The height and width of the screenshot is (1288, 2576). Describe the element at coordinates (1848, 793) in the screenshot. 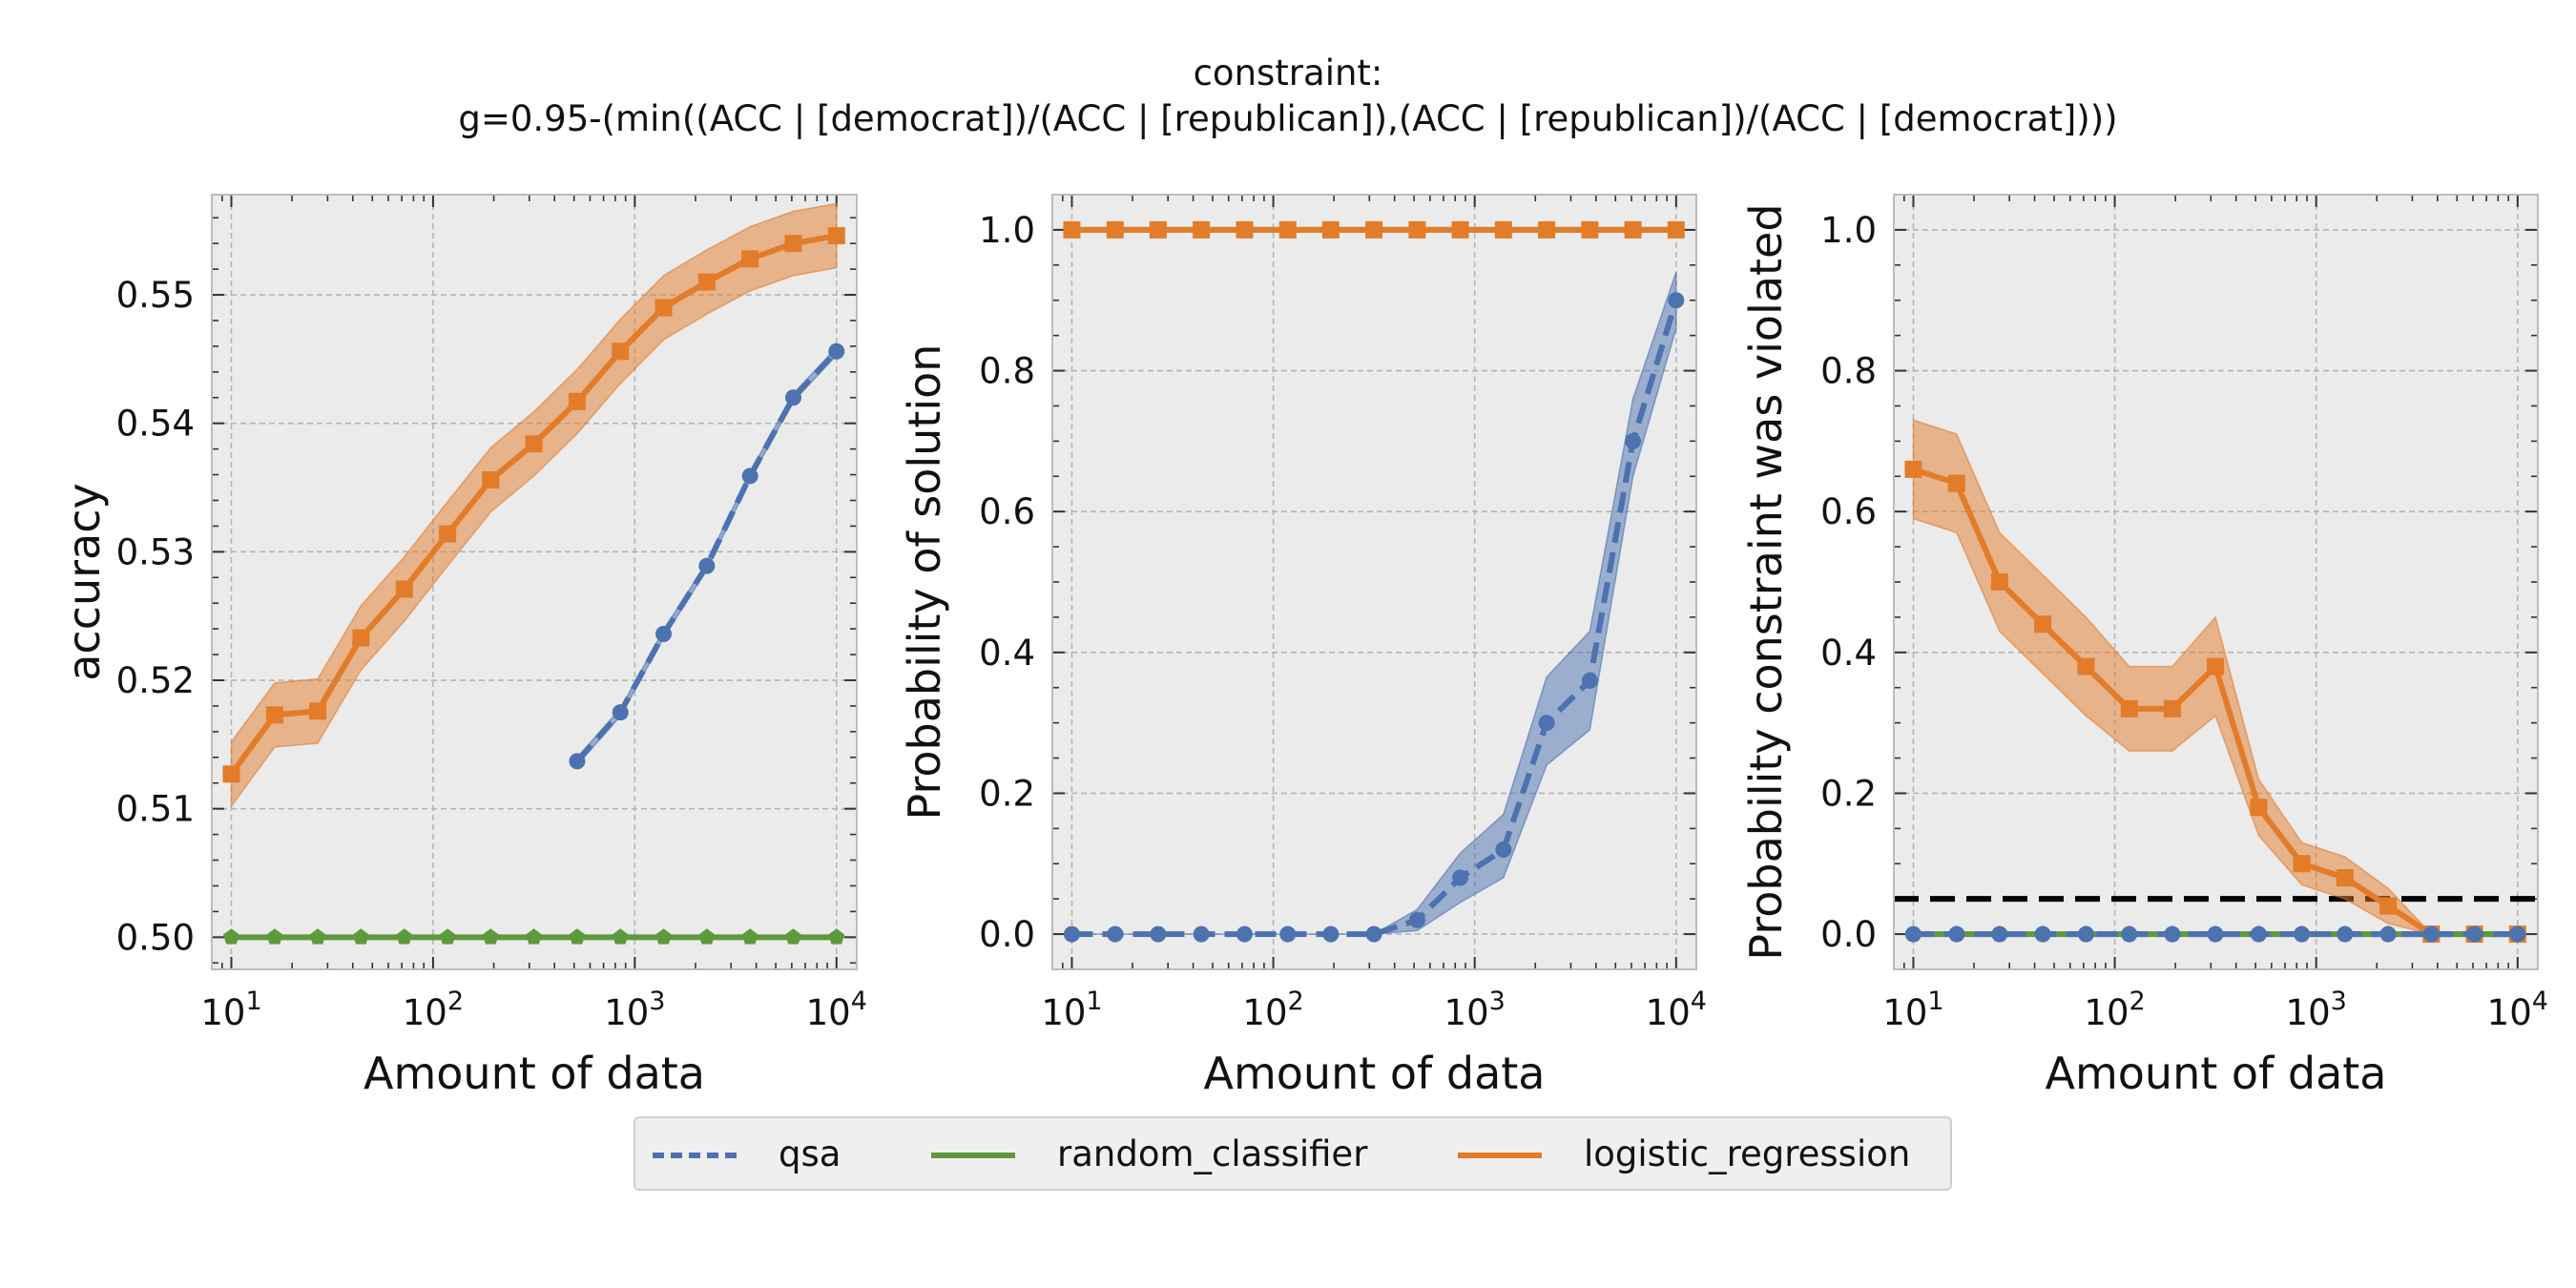

I see `y-tick-label: 0.2` at that location.